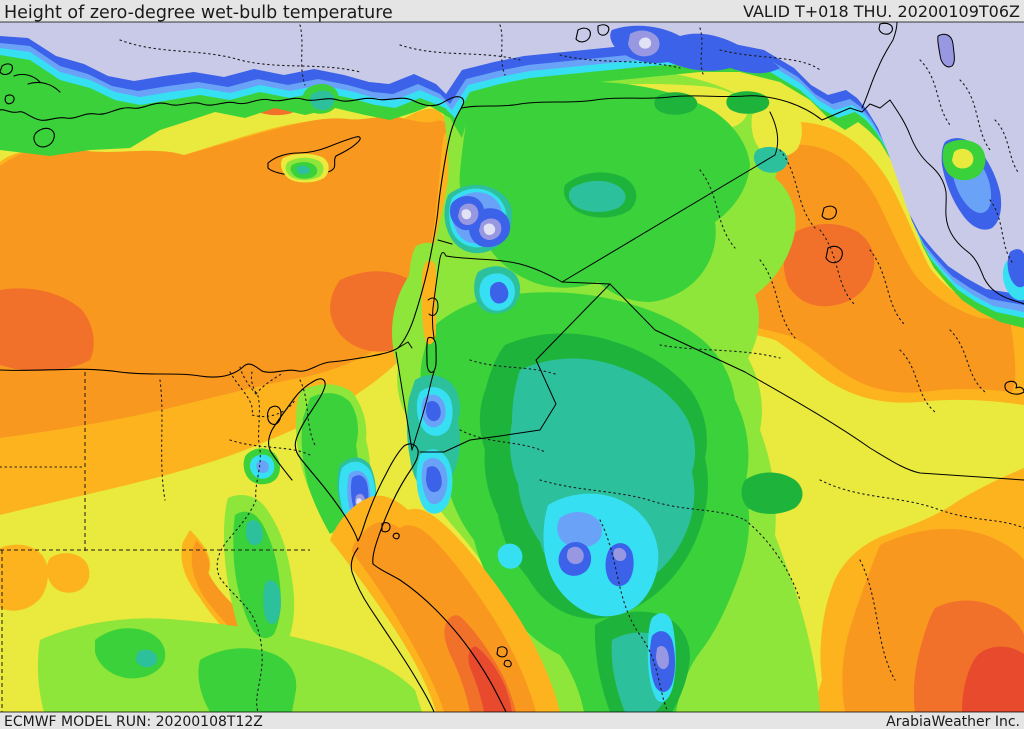 The width and height of the screenshot is (1024, 729). Describe the element at coordinates (392, 629) in the screenshot. I see `egypt-red-sea-coastline` at that location.